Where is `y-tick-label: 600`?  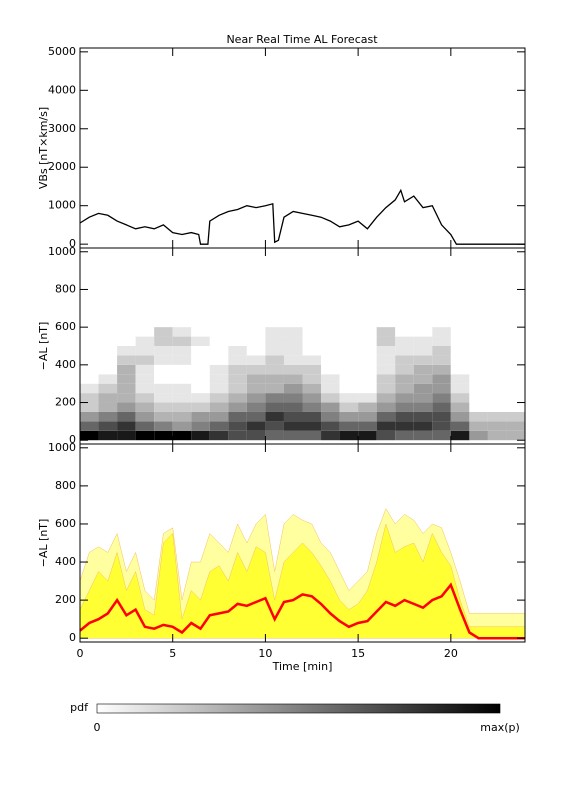 y-tick-label: 600 is located at coordinates (65, 523).